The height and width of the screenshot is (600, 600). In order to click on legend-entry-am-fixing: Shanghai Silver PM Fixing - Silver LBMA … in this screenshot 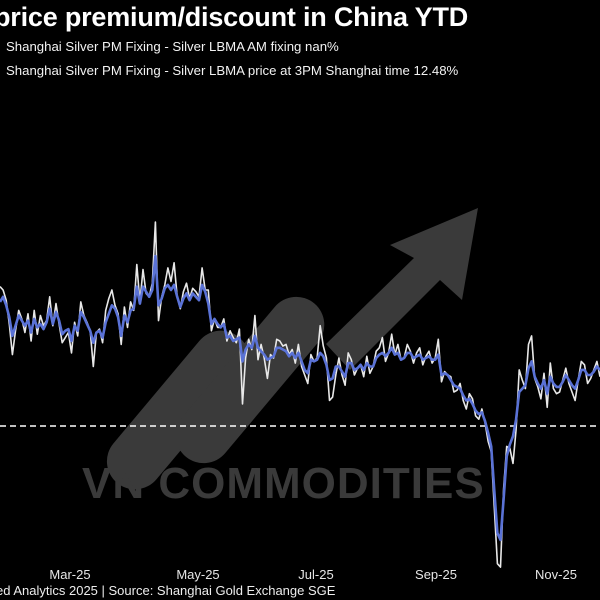, I will do `click(172, 46)`.